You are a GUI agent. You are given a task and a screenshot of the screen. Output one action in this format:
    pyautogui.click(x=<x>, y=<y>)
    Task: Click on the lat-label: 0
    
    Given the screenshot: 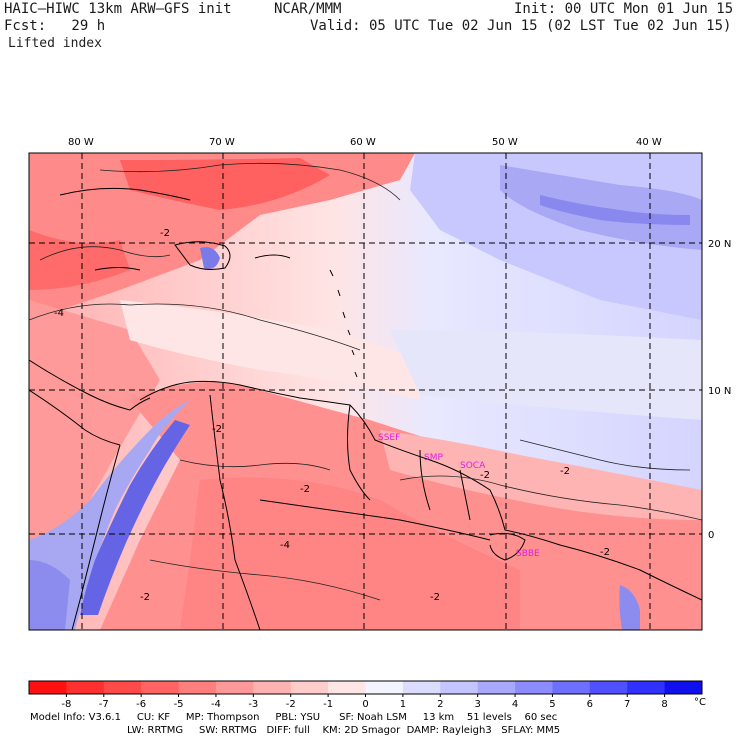 What is the action you would take?
    pyautogui.click(x=711, y=535)
    